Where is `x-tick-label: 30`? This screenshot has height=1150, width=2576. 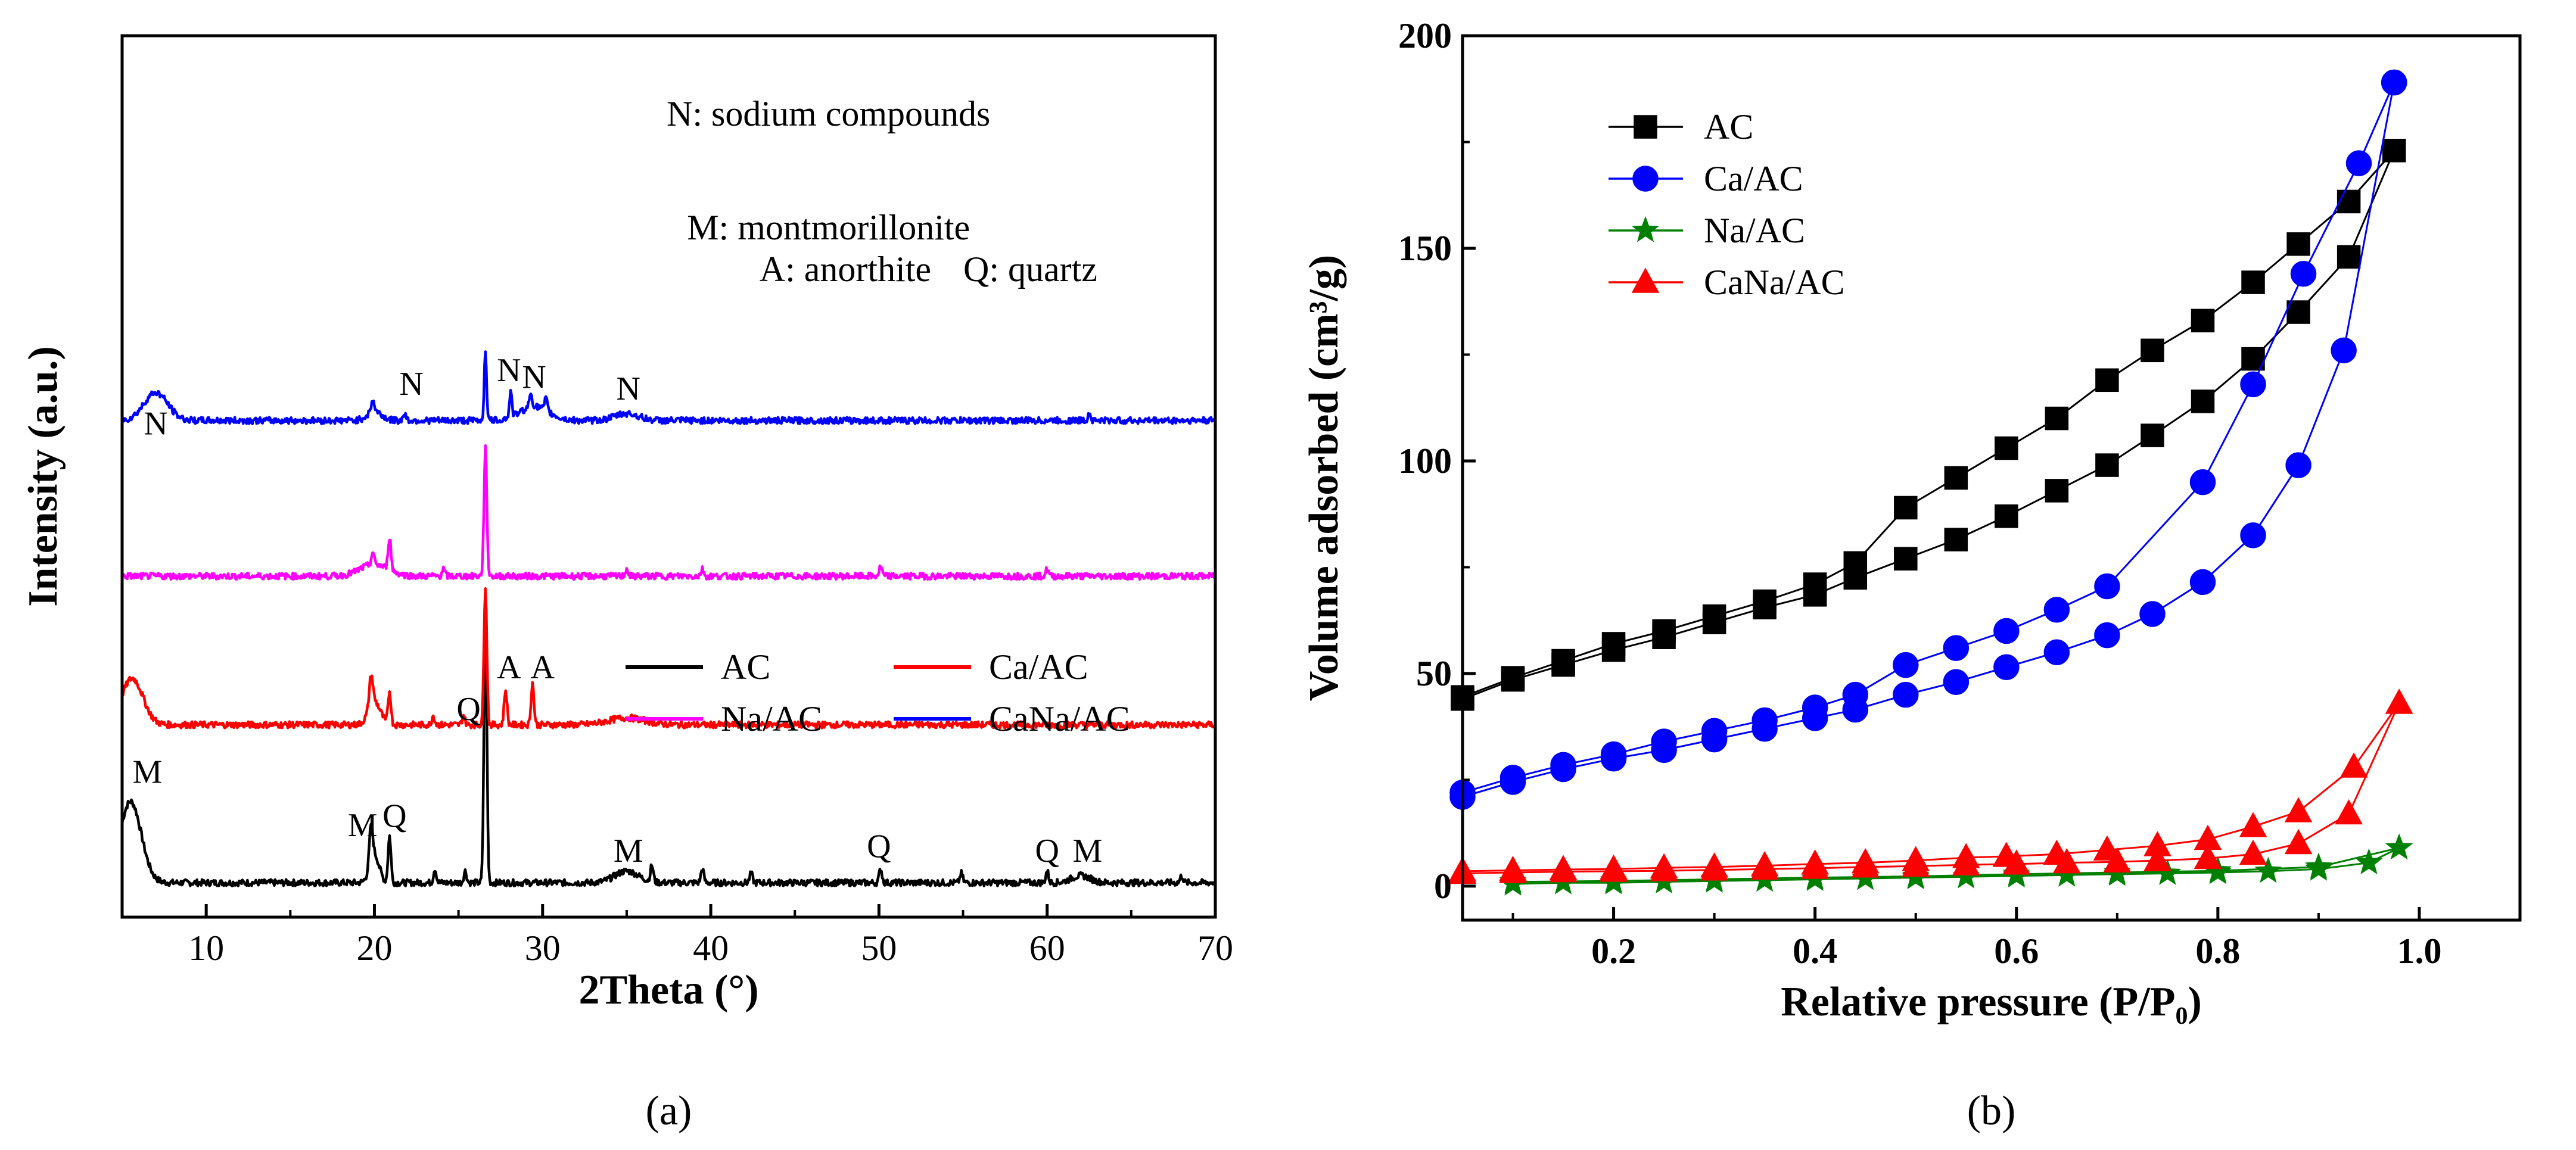
x-tick-label: 30 is located at coordinates (543, 948).